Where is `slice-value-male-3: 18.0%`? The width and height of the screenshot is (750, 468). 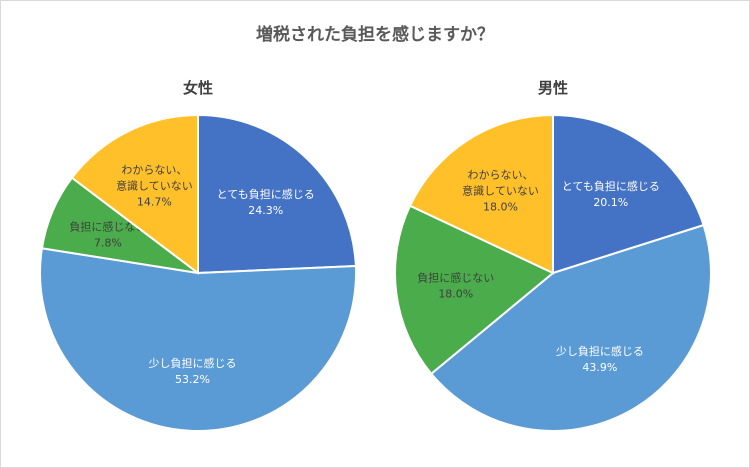
slice-value-male-3: 18.0% is located at coordinates (500, 206).